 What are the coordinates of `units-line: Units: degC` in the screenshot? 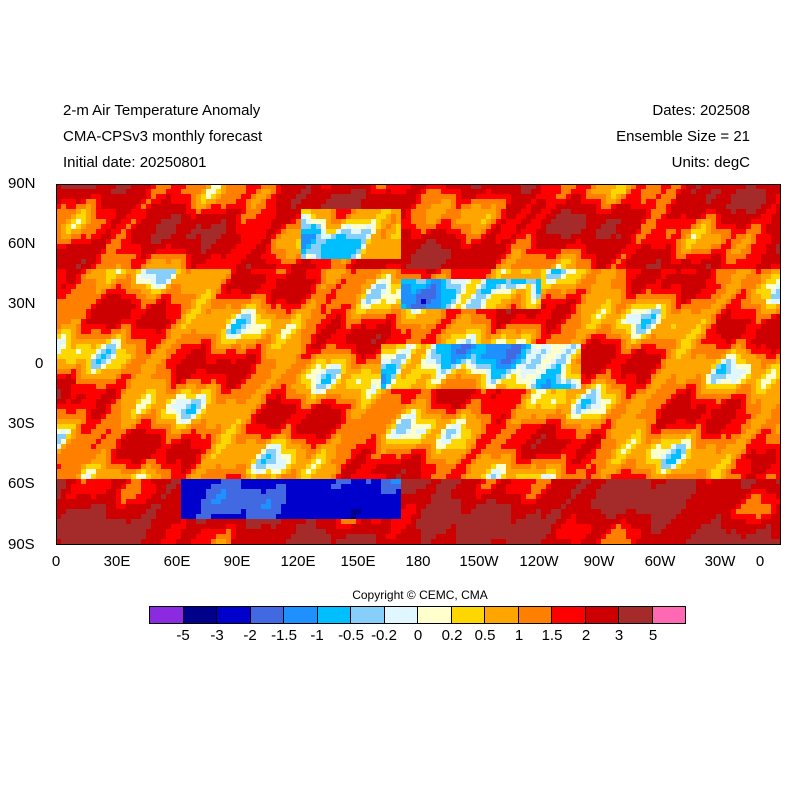 It's located at (710, 162).